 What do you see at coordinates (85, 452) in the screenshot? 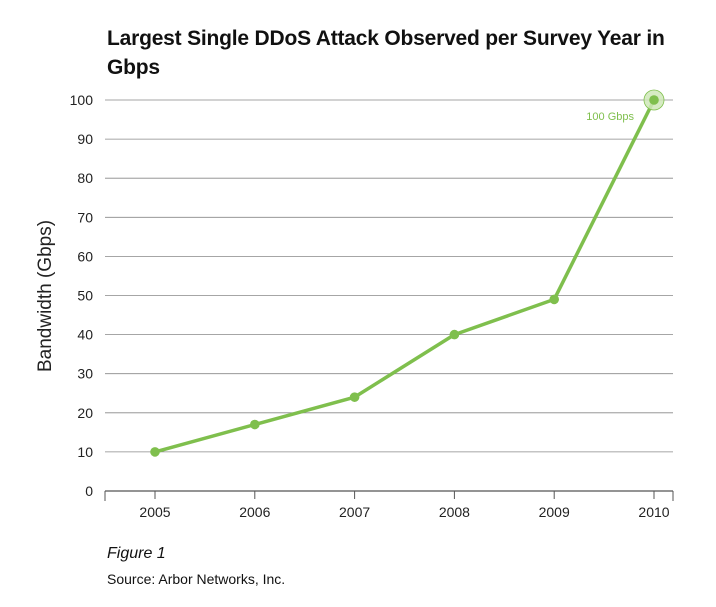
I see `y-tick-label: 10` at bounding box center [85, 452].